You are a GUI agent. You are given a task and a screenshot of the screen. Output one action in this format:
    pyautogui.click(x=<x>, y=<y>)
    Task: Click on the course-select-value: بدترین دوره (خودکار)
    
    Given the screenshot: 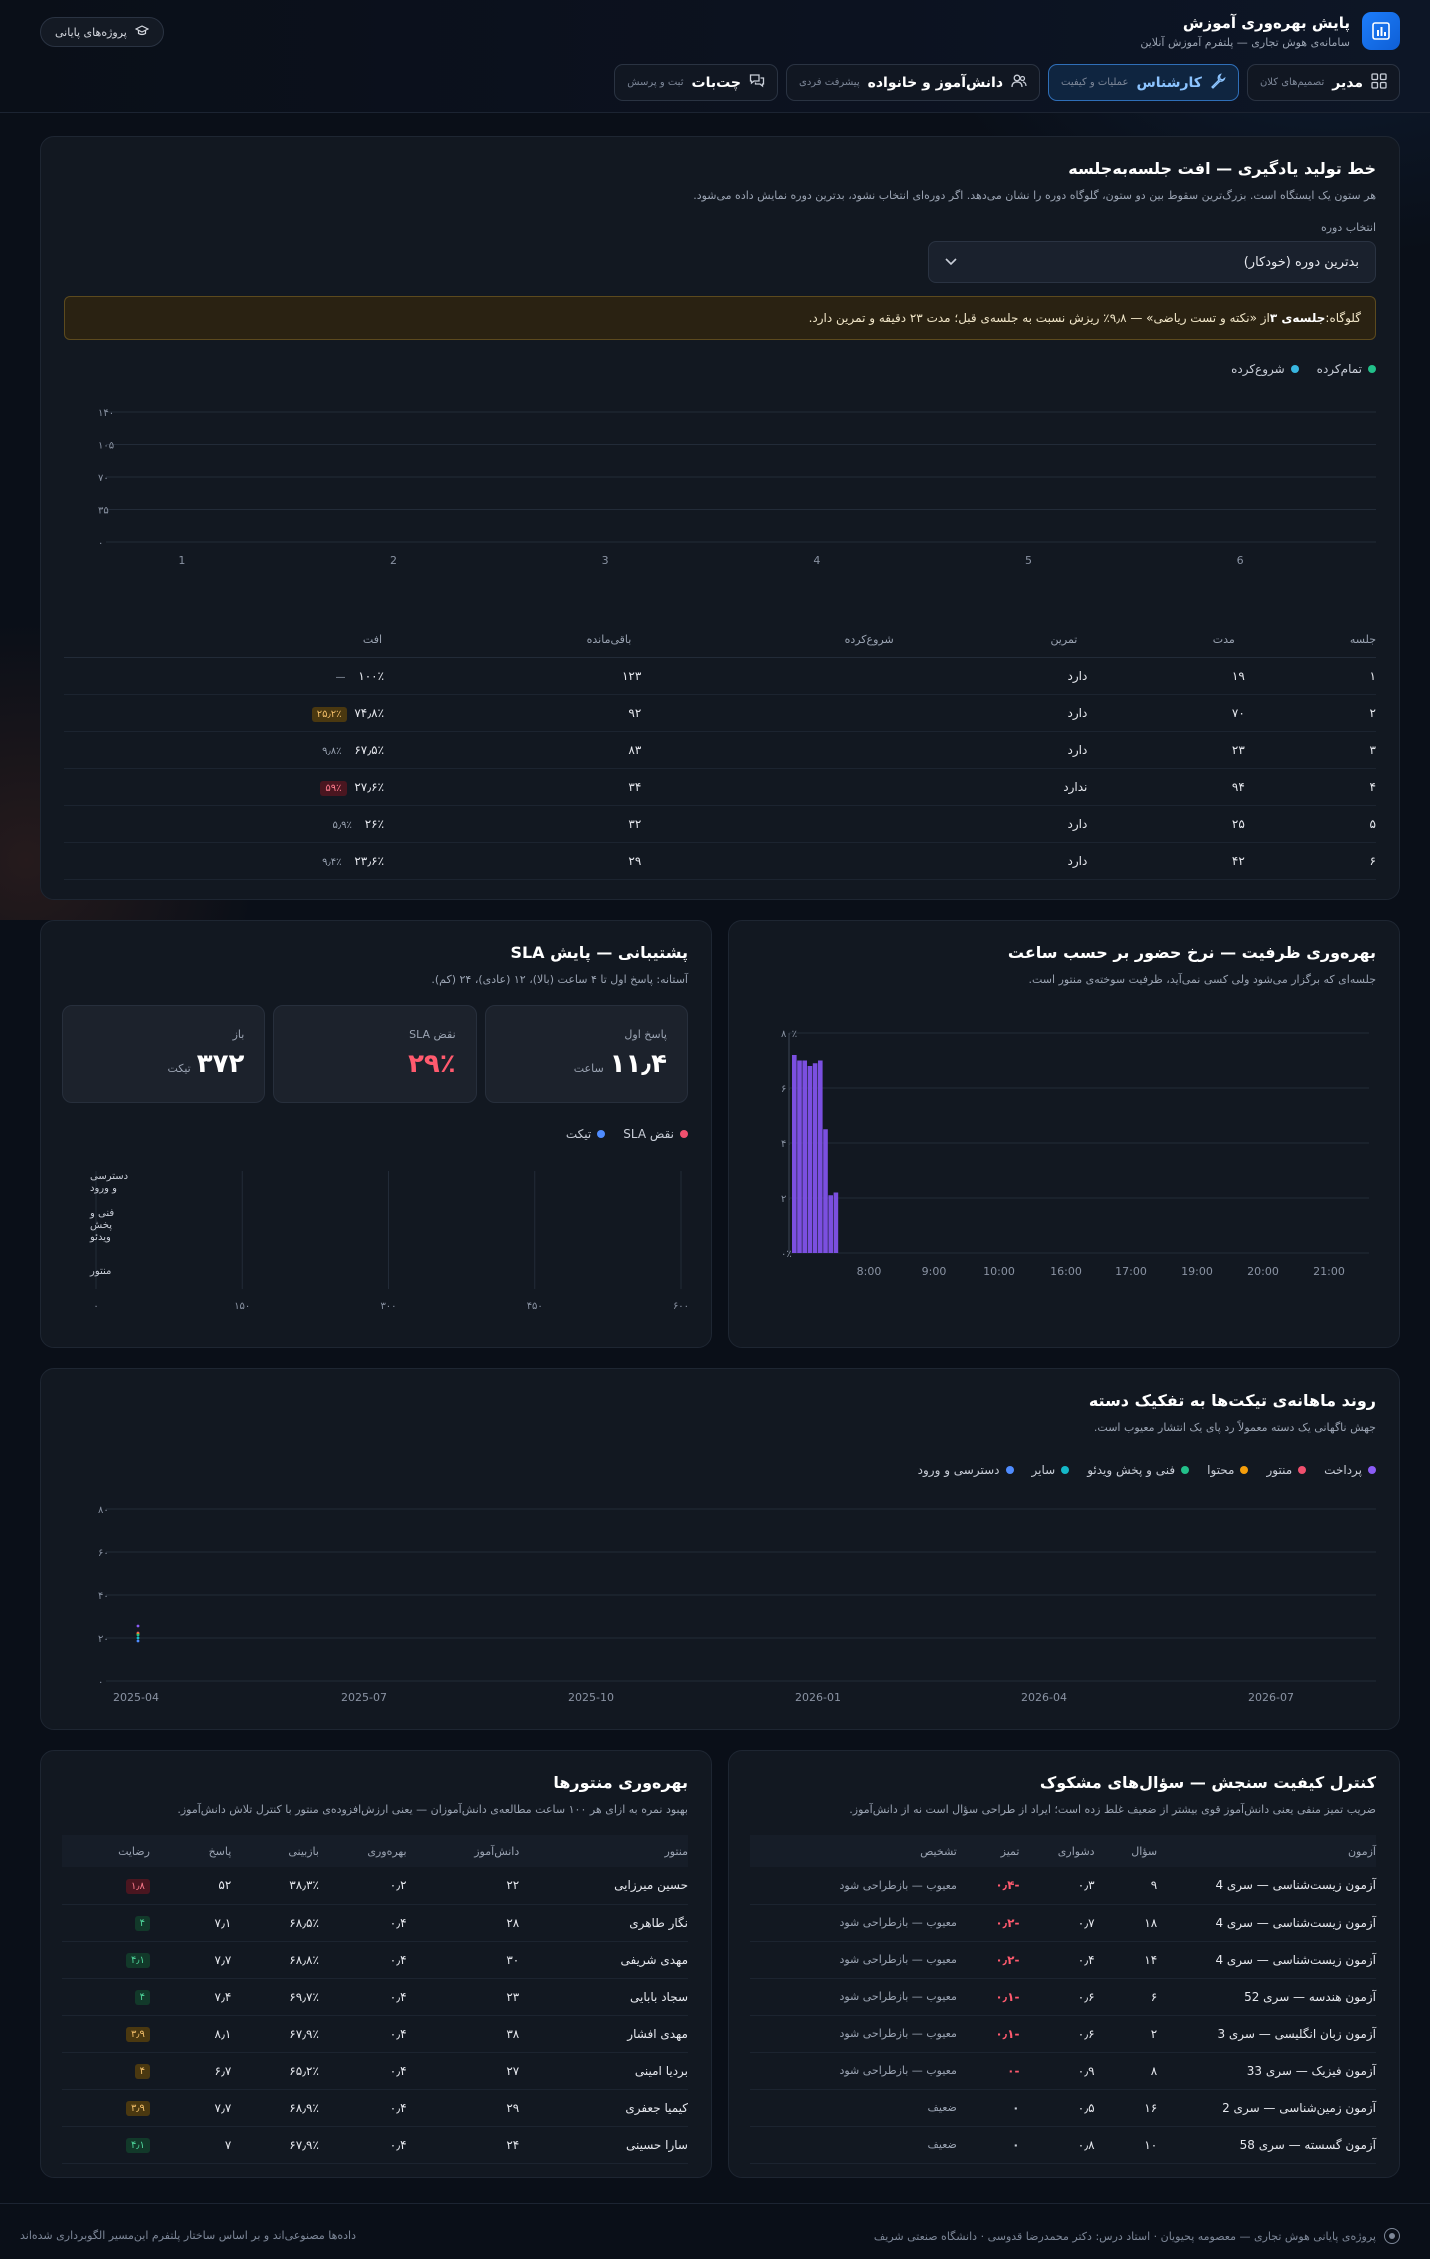 What is the action you would take?
    pyautogui.click(x=1301, y=262)
    